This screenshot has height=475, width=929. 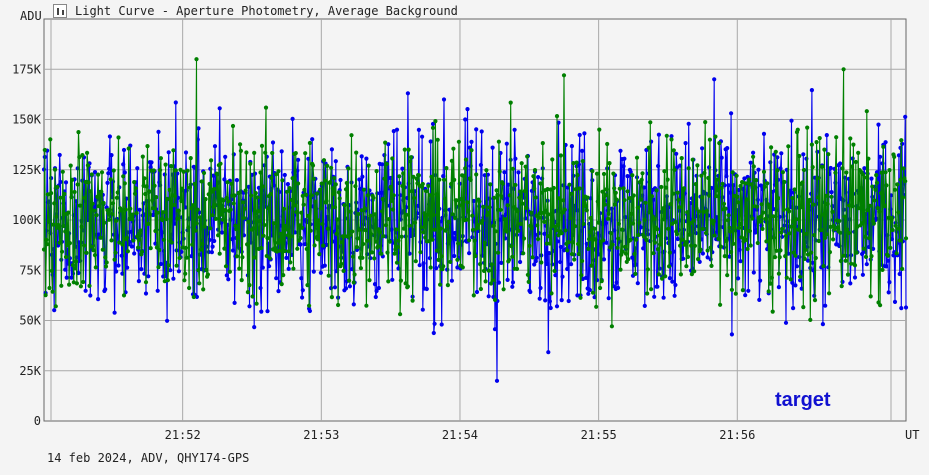 What do you see at coordinates (60, 11) in the screenshot?
I see `chart-icon` at bounding box center [60, 11].